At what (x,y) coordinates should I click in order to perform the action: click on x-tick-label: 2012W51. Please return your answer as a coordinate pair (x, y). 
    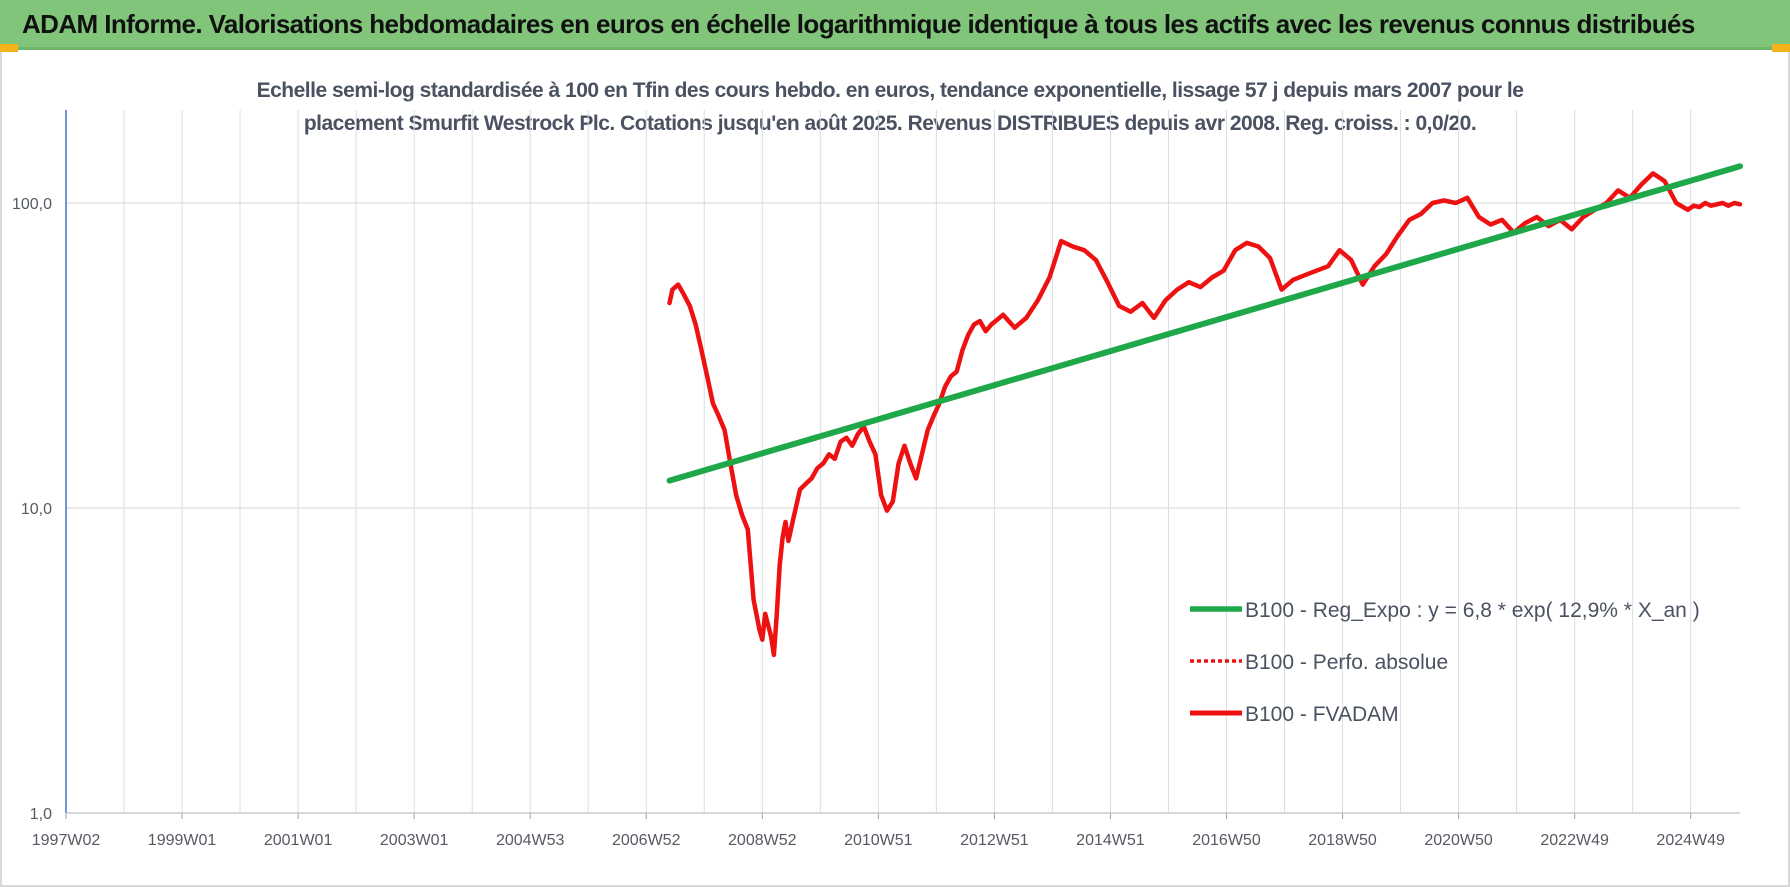
    Looking at the image, I should click on (994, 840).